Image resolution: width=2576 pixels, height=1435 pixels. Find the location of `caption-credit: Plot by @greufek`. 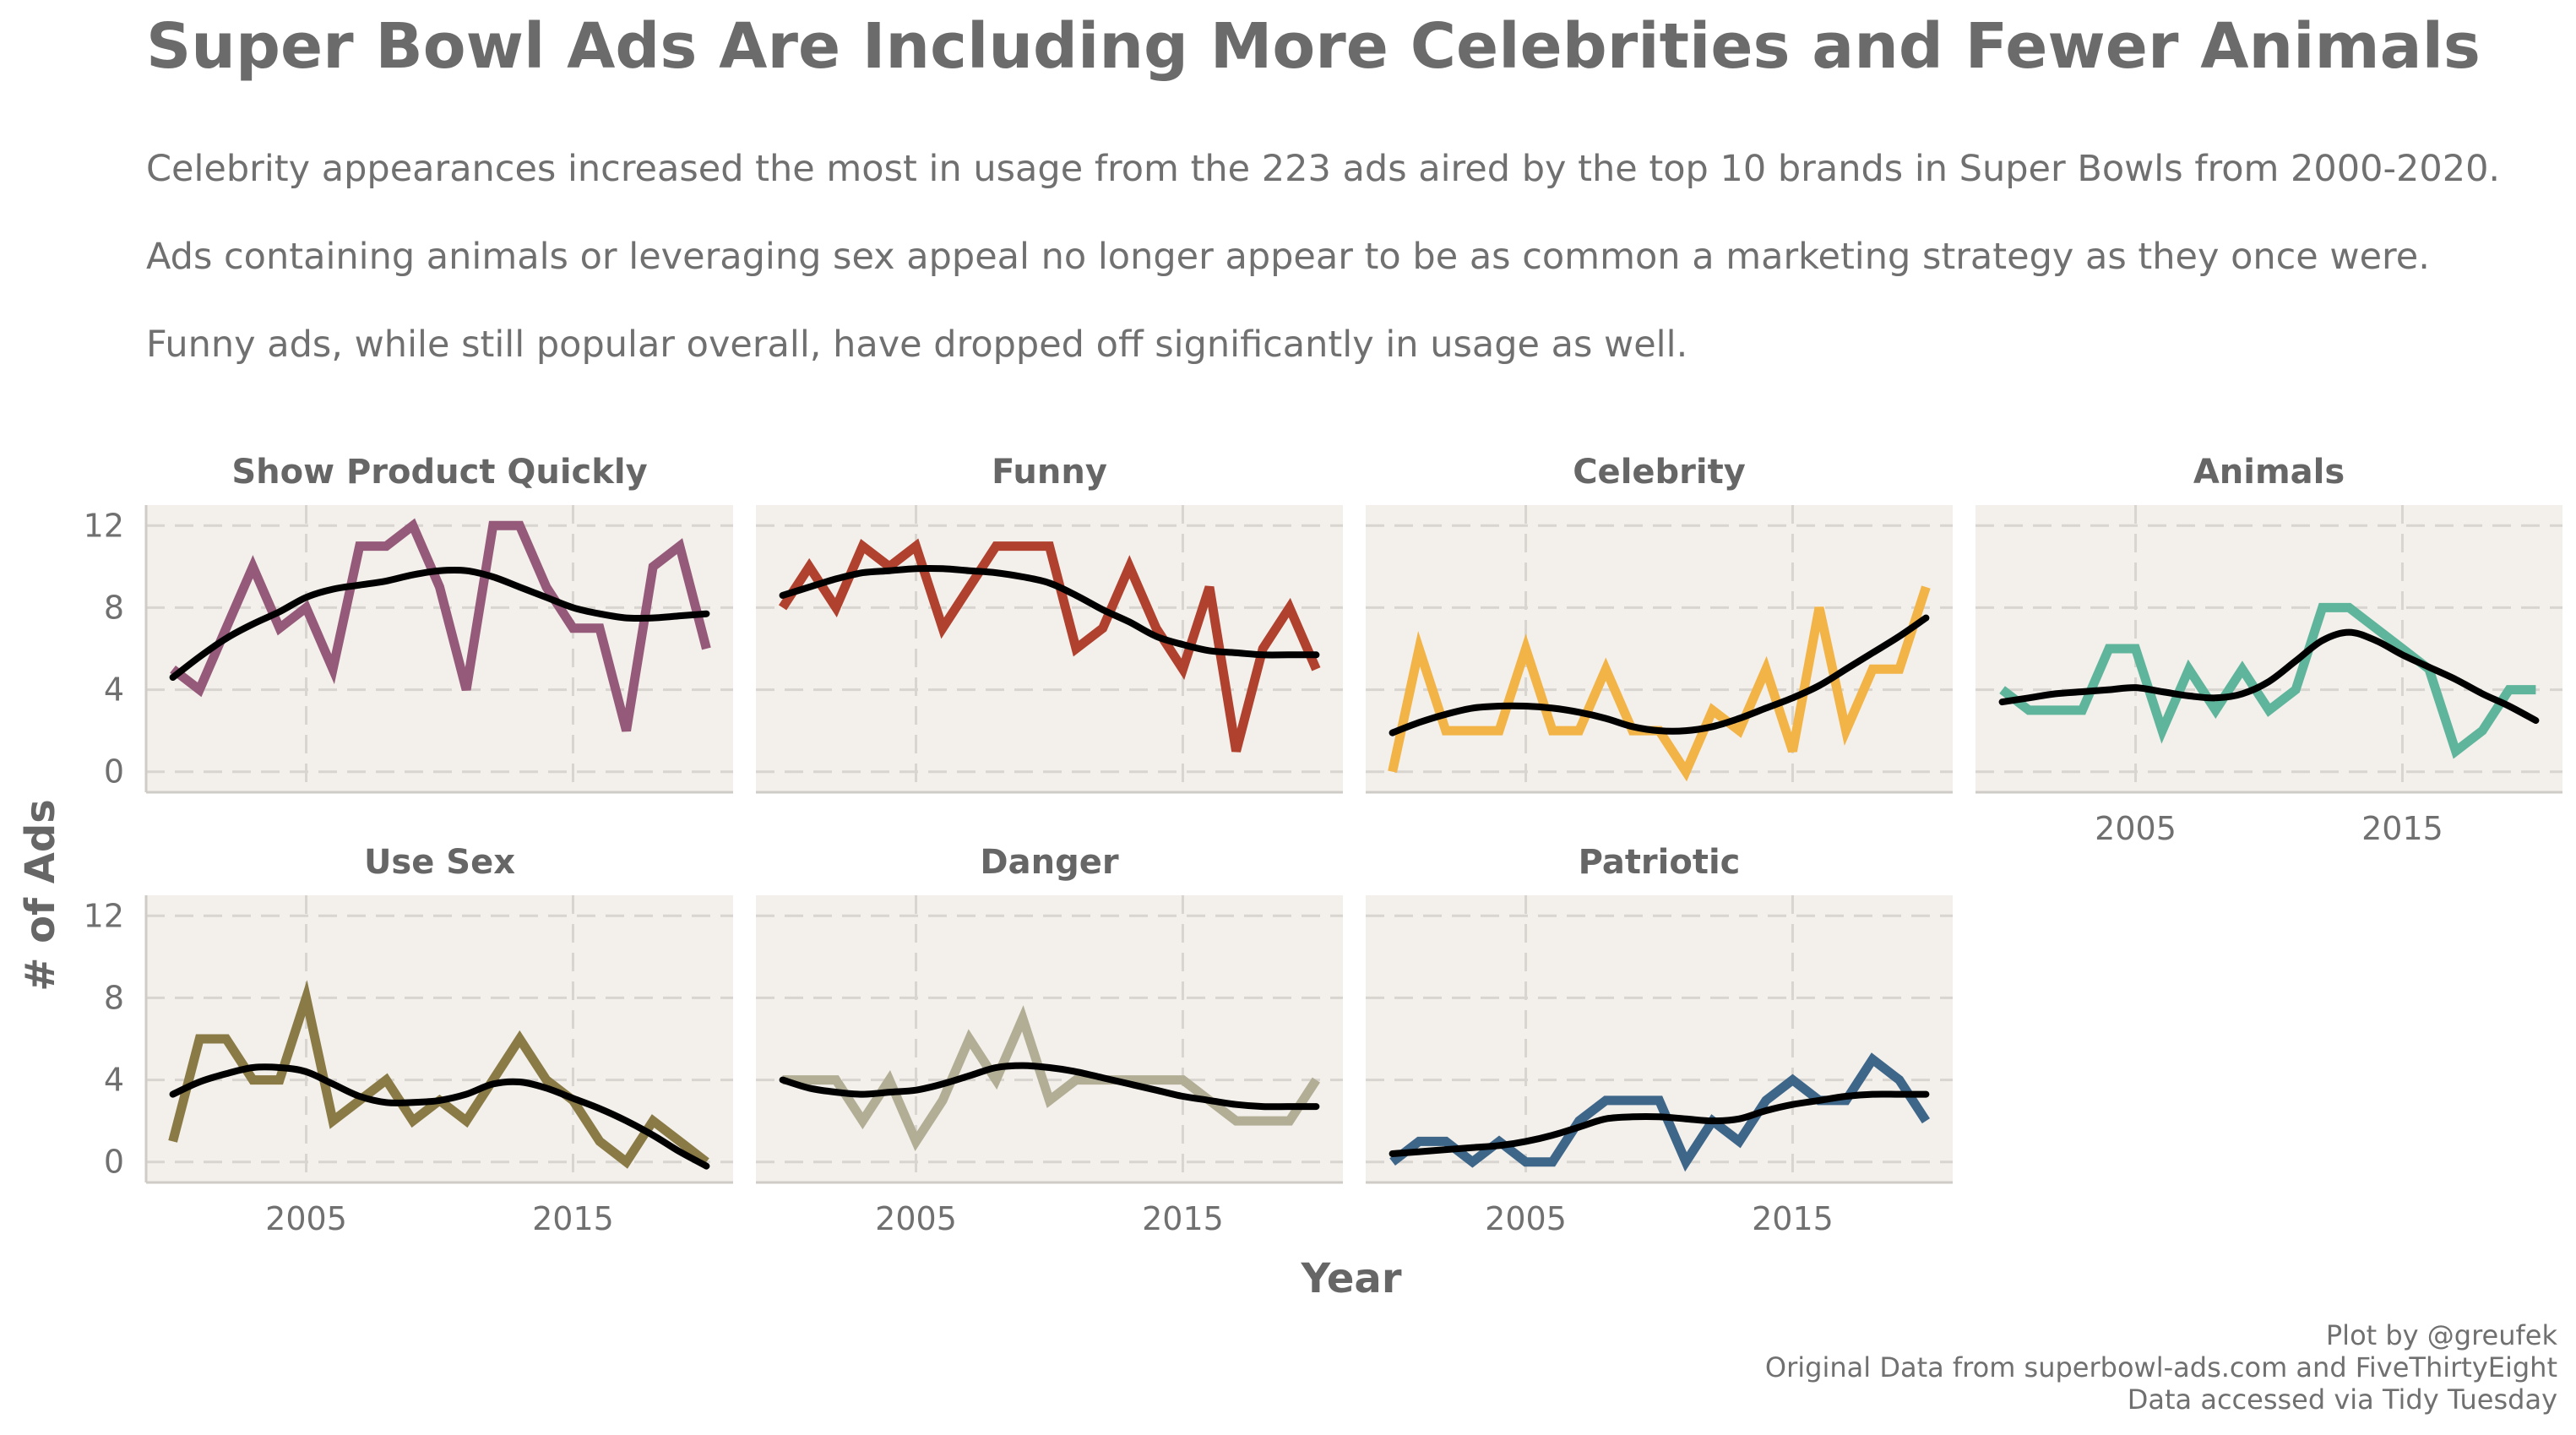

caption-credit: Plot by @greufek is located at coordinates (2442, 1335).